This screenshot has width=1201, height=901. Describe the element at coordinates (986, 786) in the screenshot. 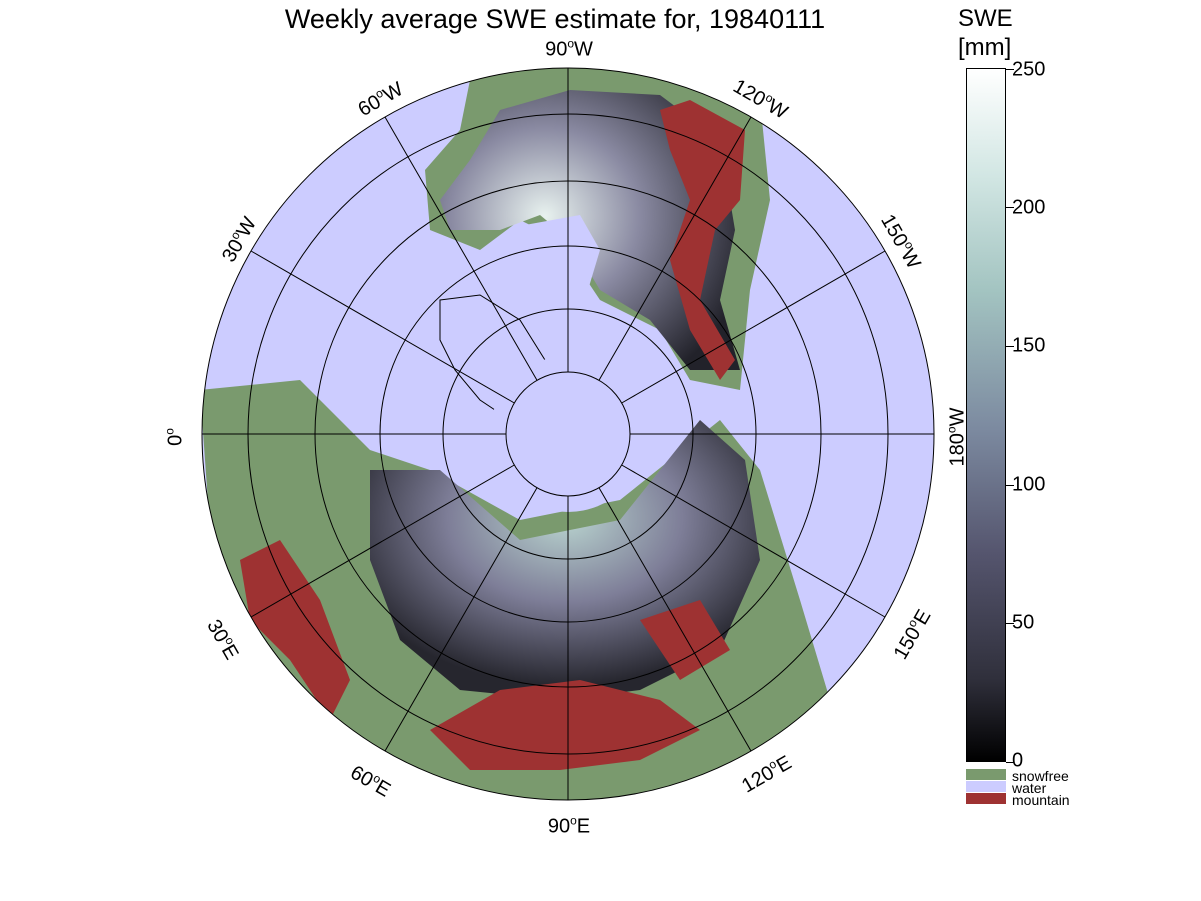

I see `legend-swatch-water` at that location.